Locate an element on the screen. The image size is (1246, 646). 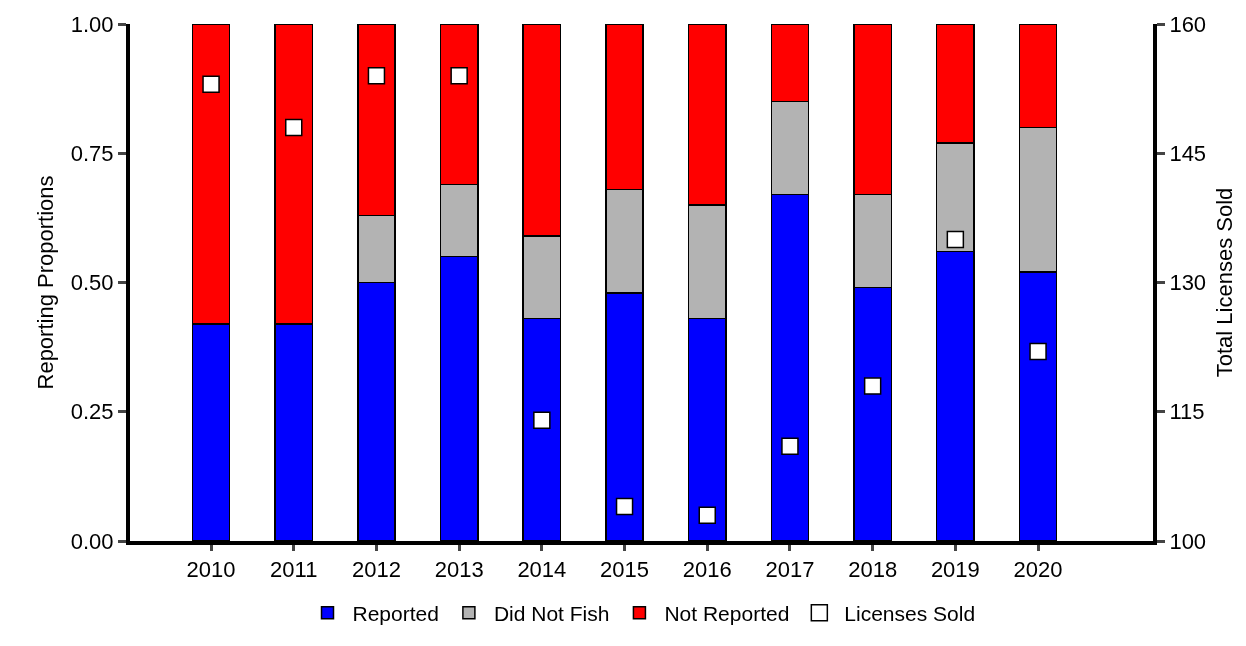
x-tick-label: 2013 is located at coordinates (459, 570).